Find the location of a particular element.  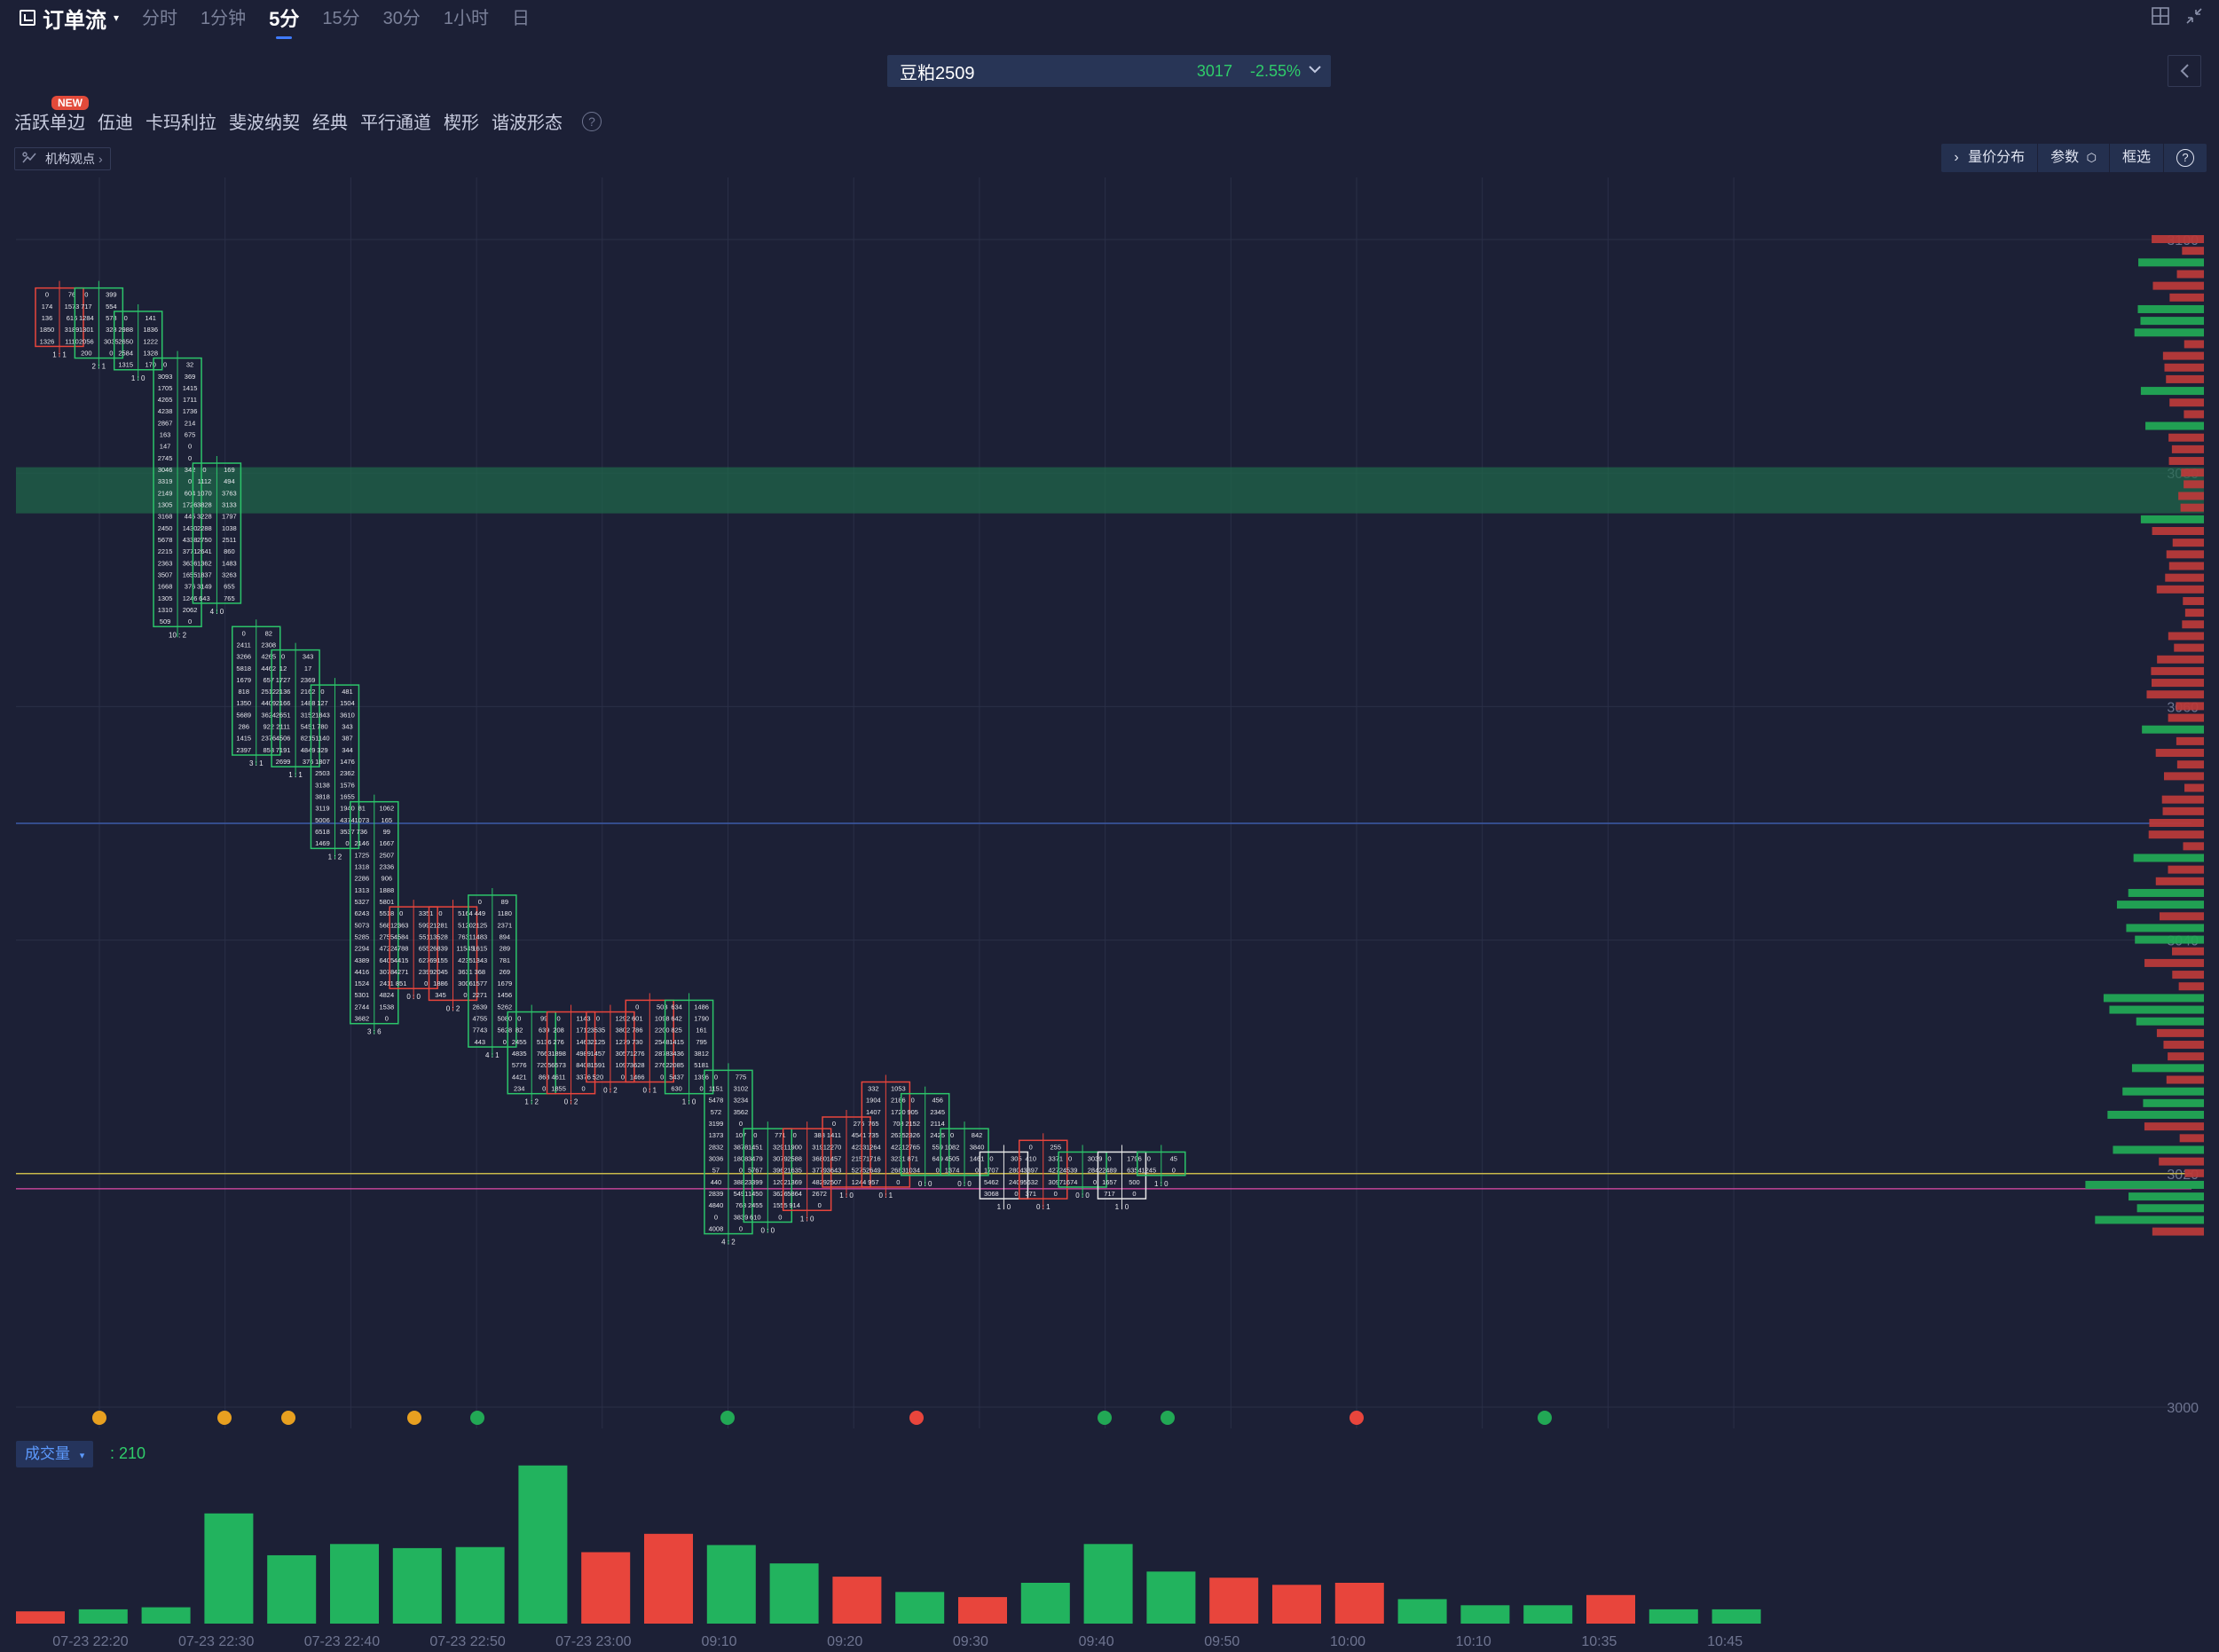

period-tab: 分时 is located at coordinates (160, 18).